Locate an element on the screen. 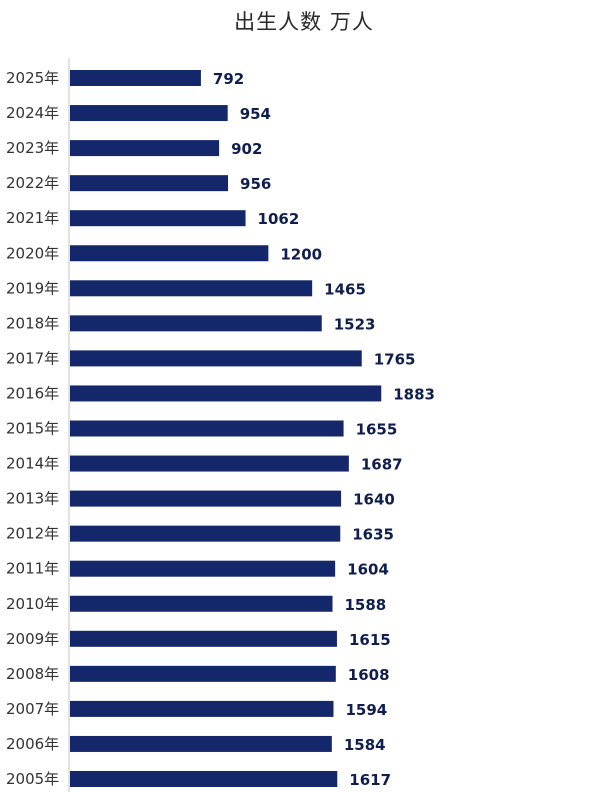  category-label: 2018年 is located at coordinates (32, 323).